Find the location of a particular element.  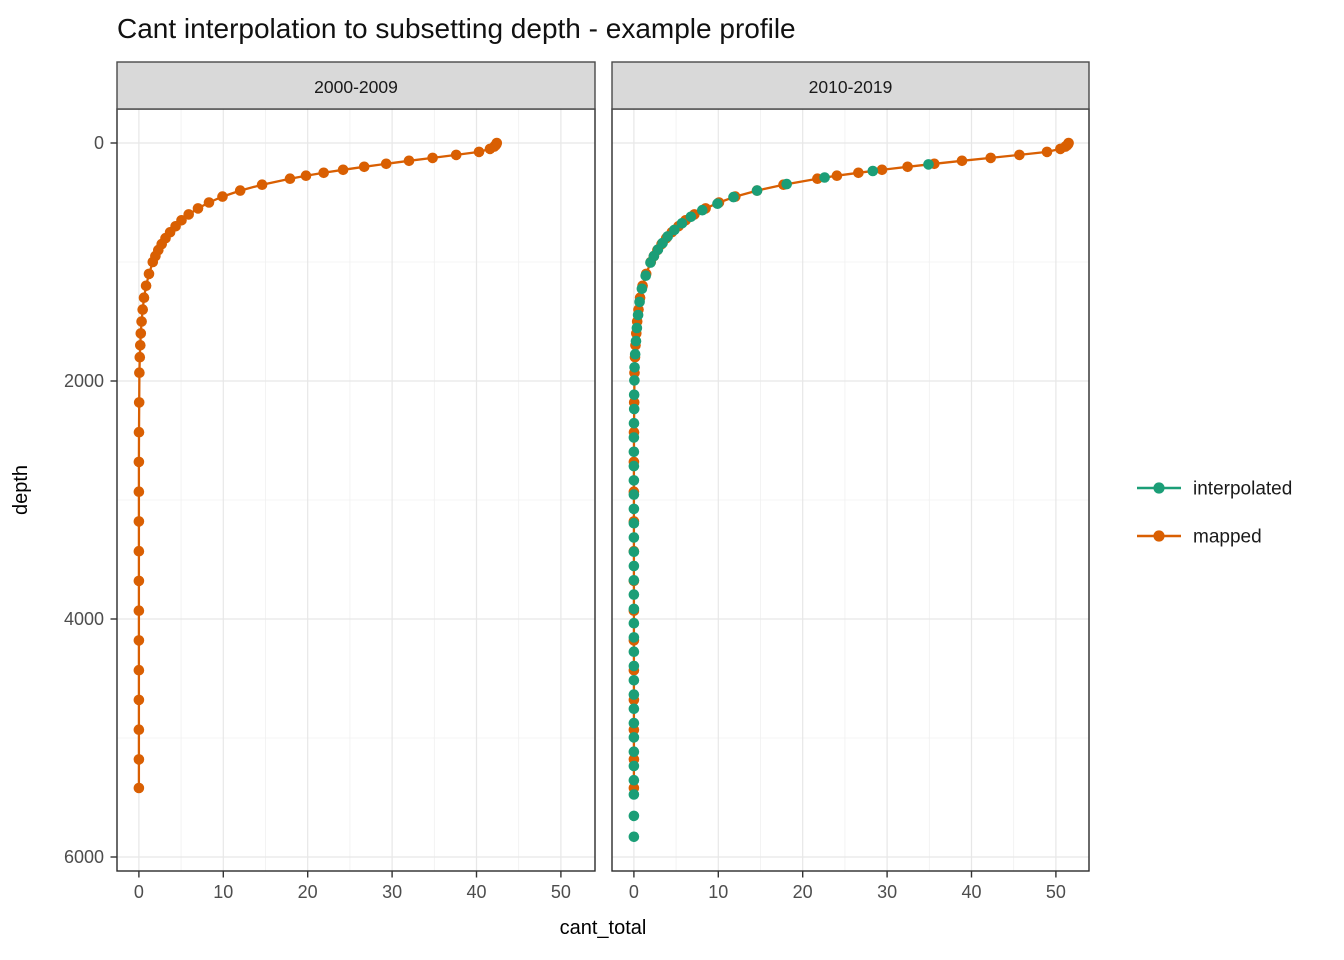

legend-key-point is located at coordinates (1159, 536).